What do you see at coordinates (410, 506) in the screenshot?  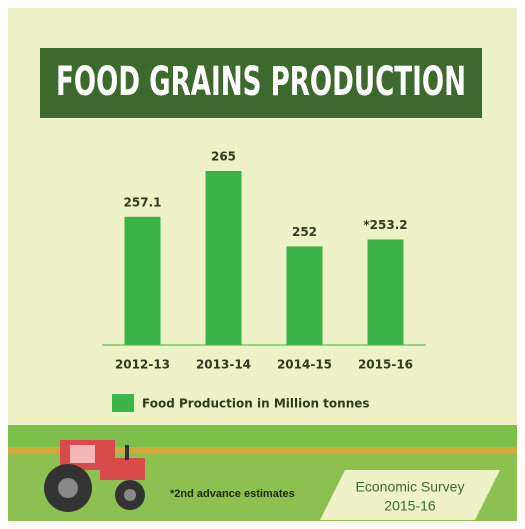 I see `source: 2015-16` at bounding box center [410, 506].